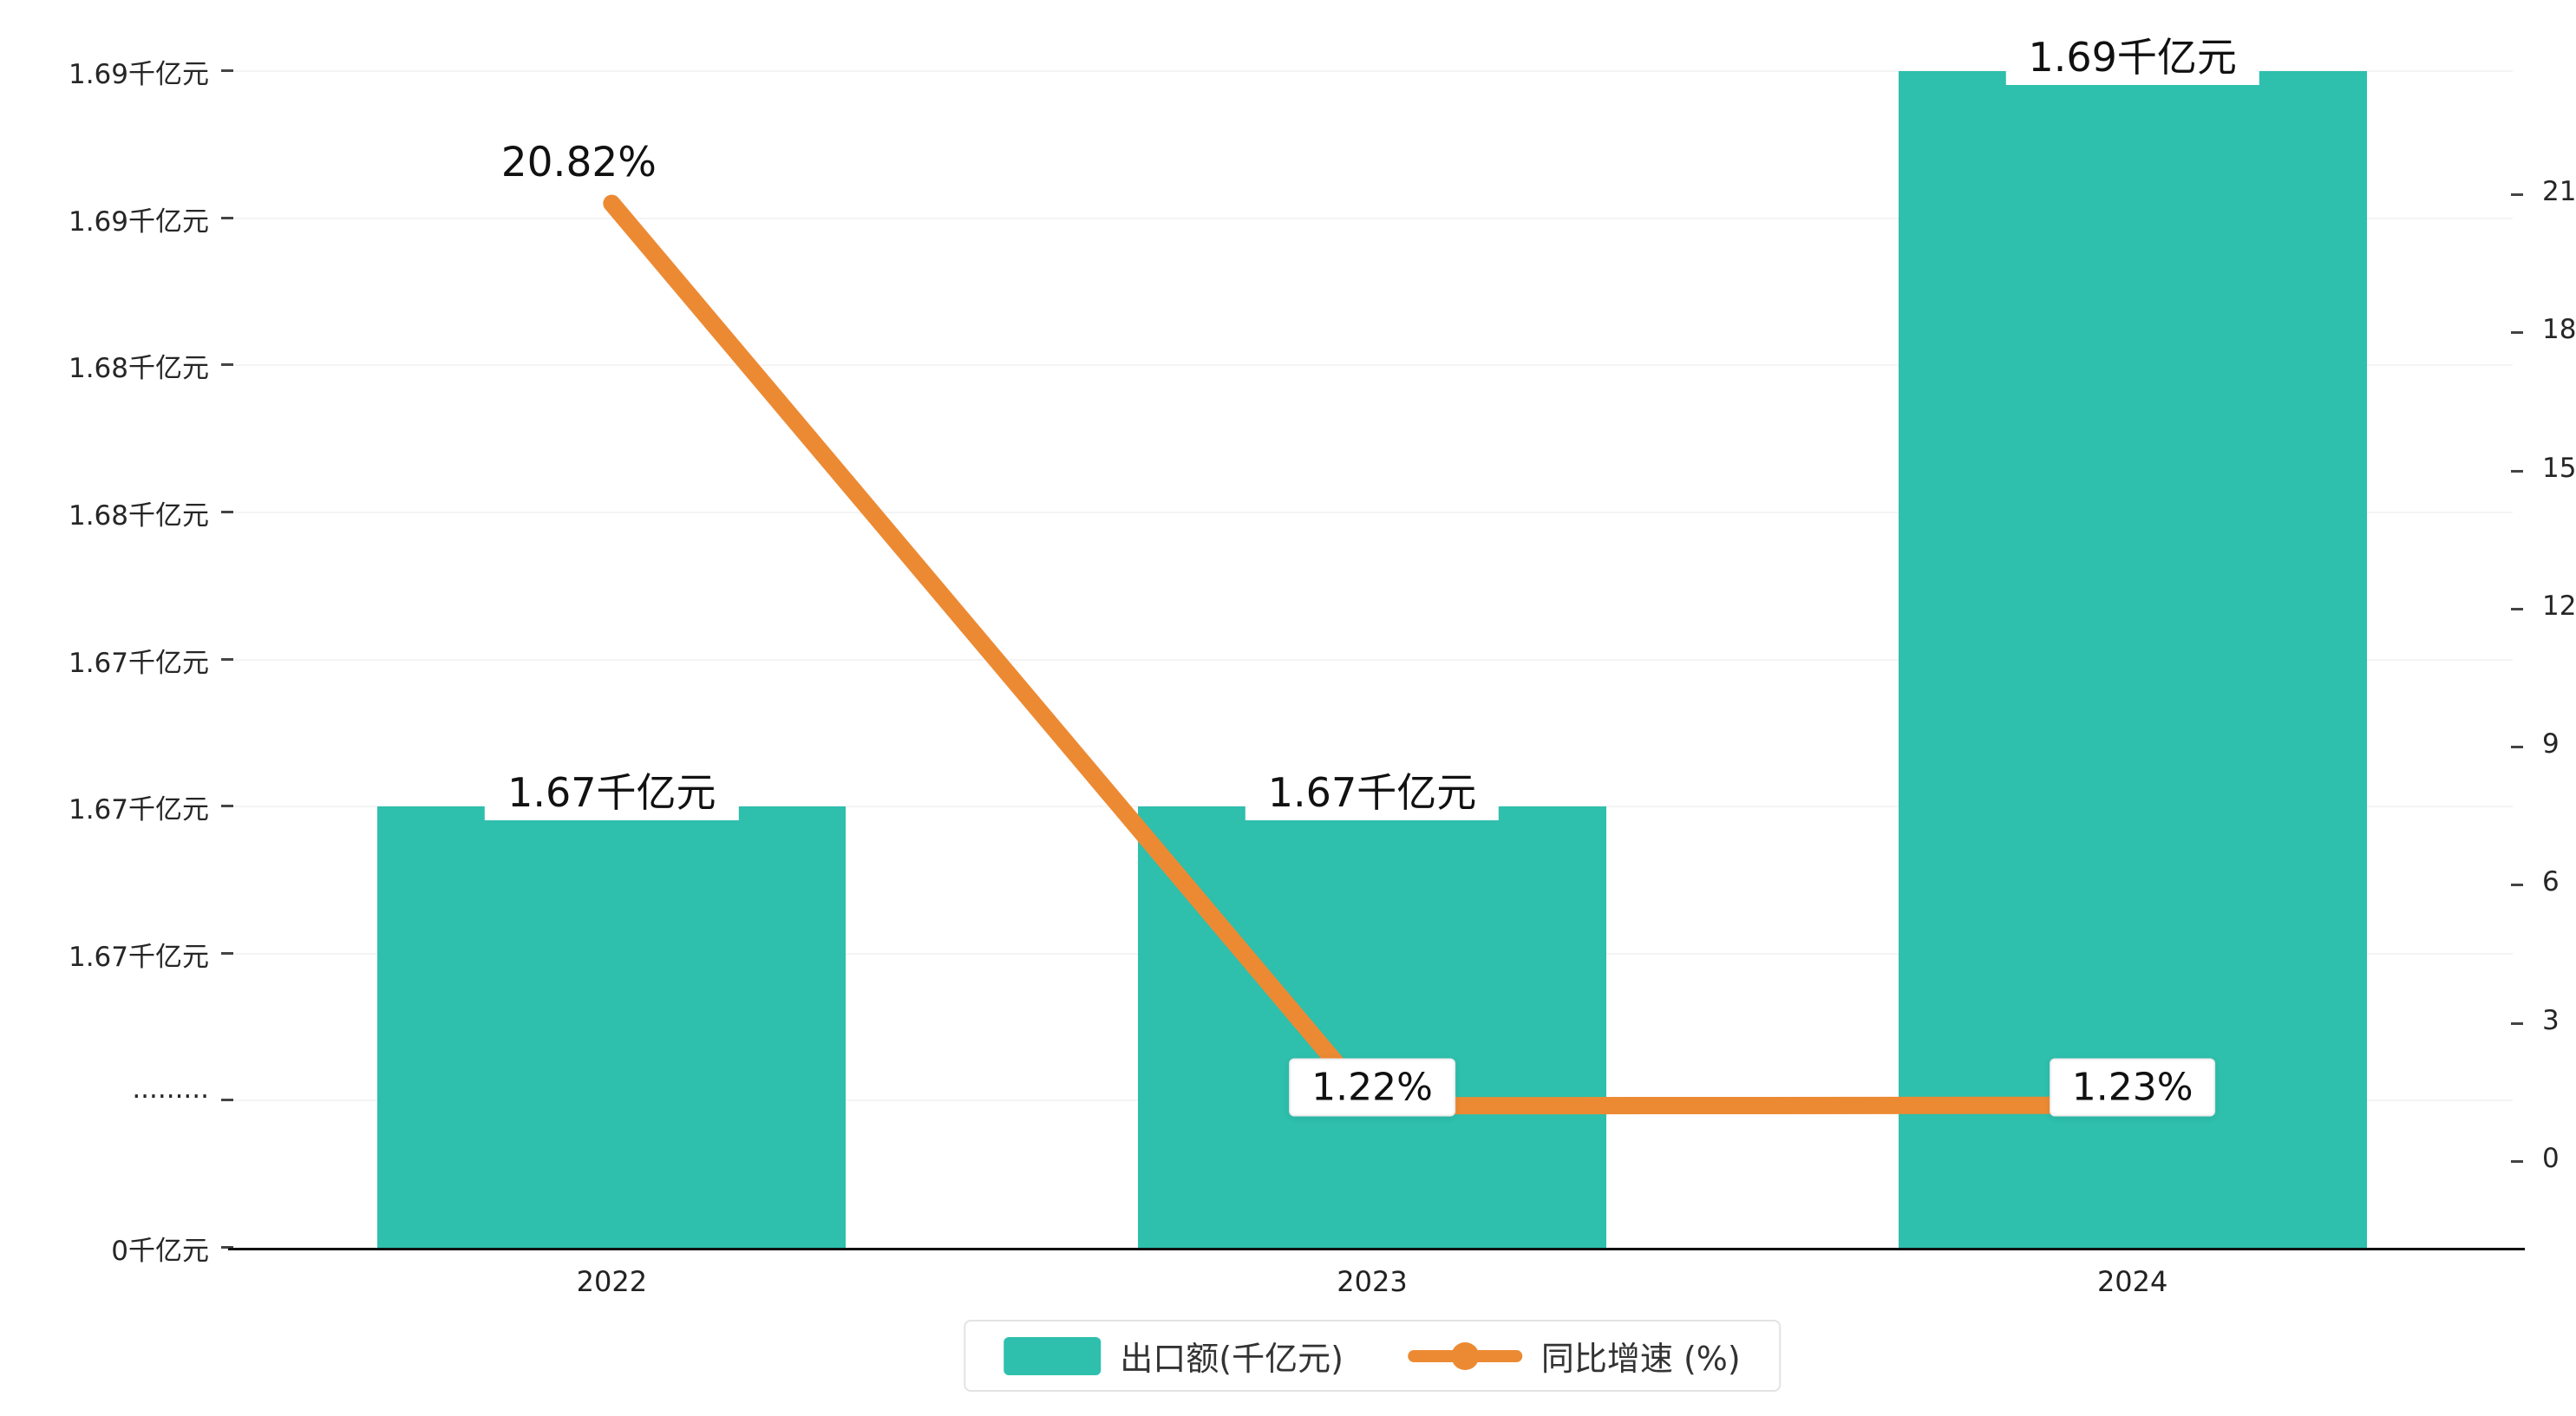  What do you see at coordinates (2559, 330) in the screenshot?
I see `right-axis-tick-label: 18` at bounding box center [2559, 330].